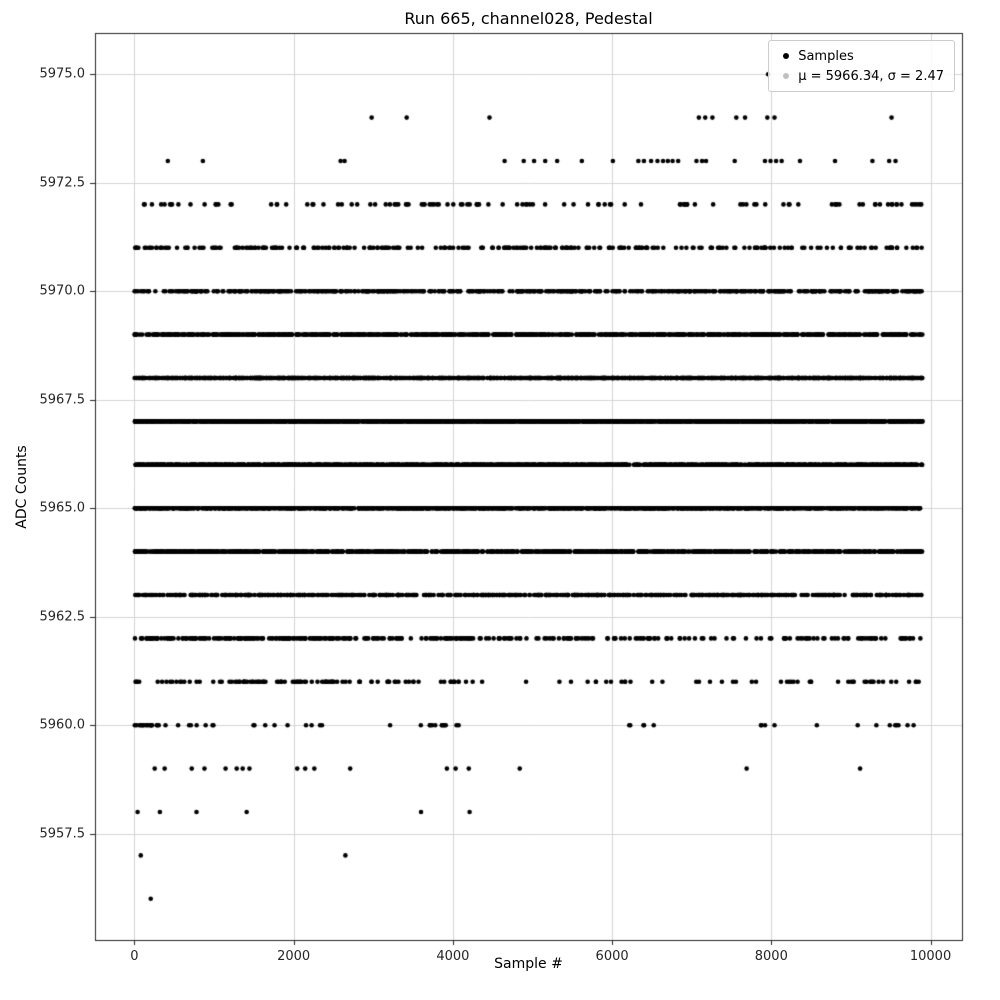 The width and height of the screenshot is (1000, 1000). What do you see at coordinates (612, 956) in the screenshot?
I see `x-tick-label: 6000` at bounding box center [612, 956].